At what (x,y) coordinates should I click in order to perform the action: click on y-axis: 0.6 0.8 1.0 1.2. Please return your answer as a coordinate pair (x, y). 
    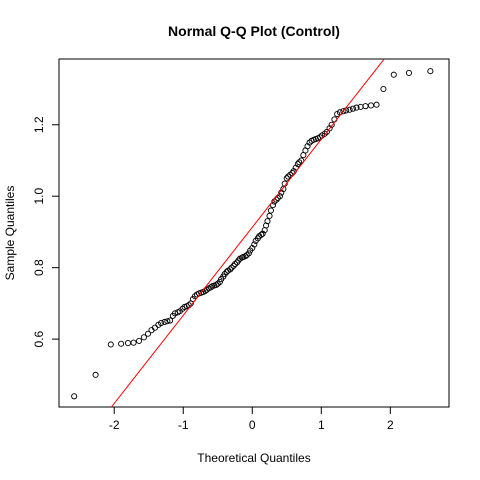
    Looking at the image, I should click on (46, 231).